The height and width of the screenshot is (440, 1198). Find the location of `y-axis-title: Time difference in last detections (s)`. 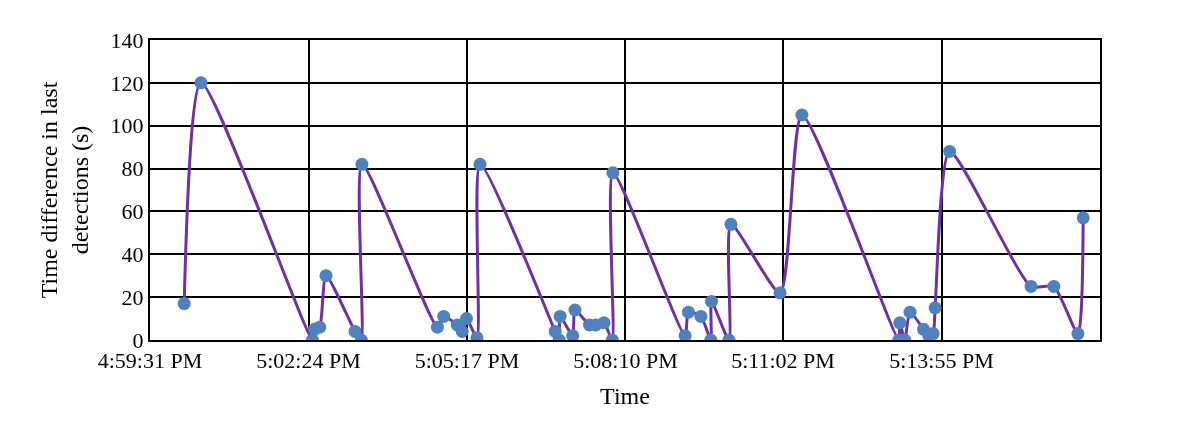

y-axis-title: Time difference in last detections (s) is located at coordinates (65, 190).